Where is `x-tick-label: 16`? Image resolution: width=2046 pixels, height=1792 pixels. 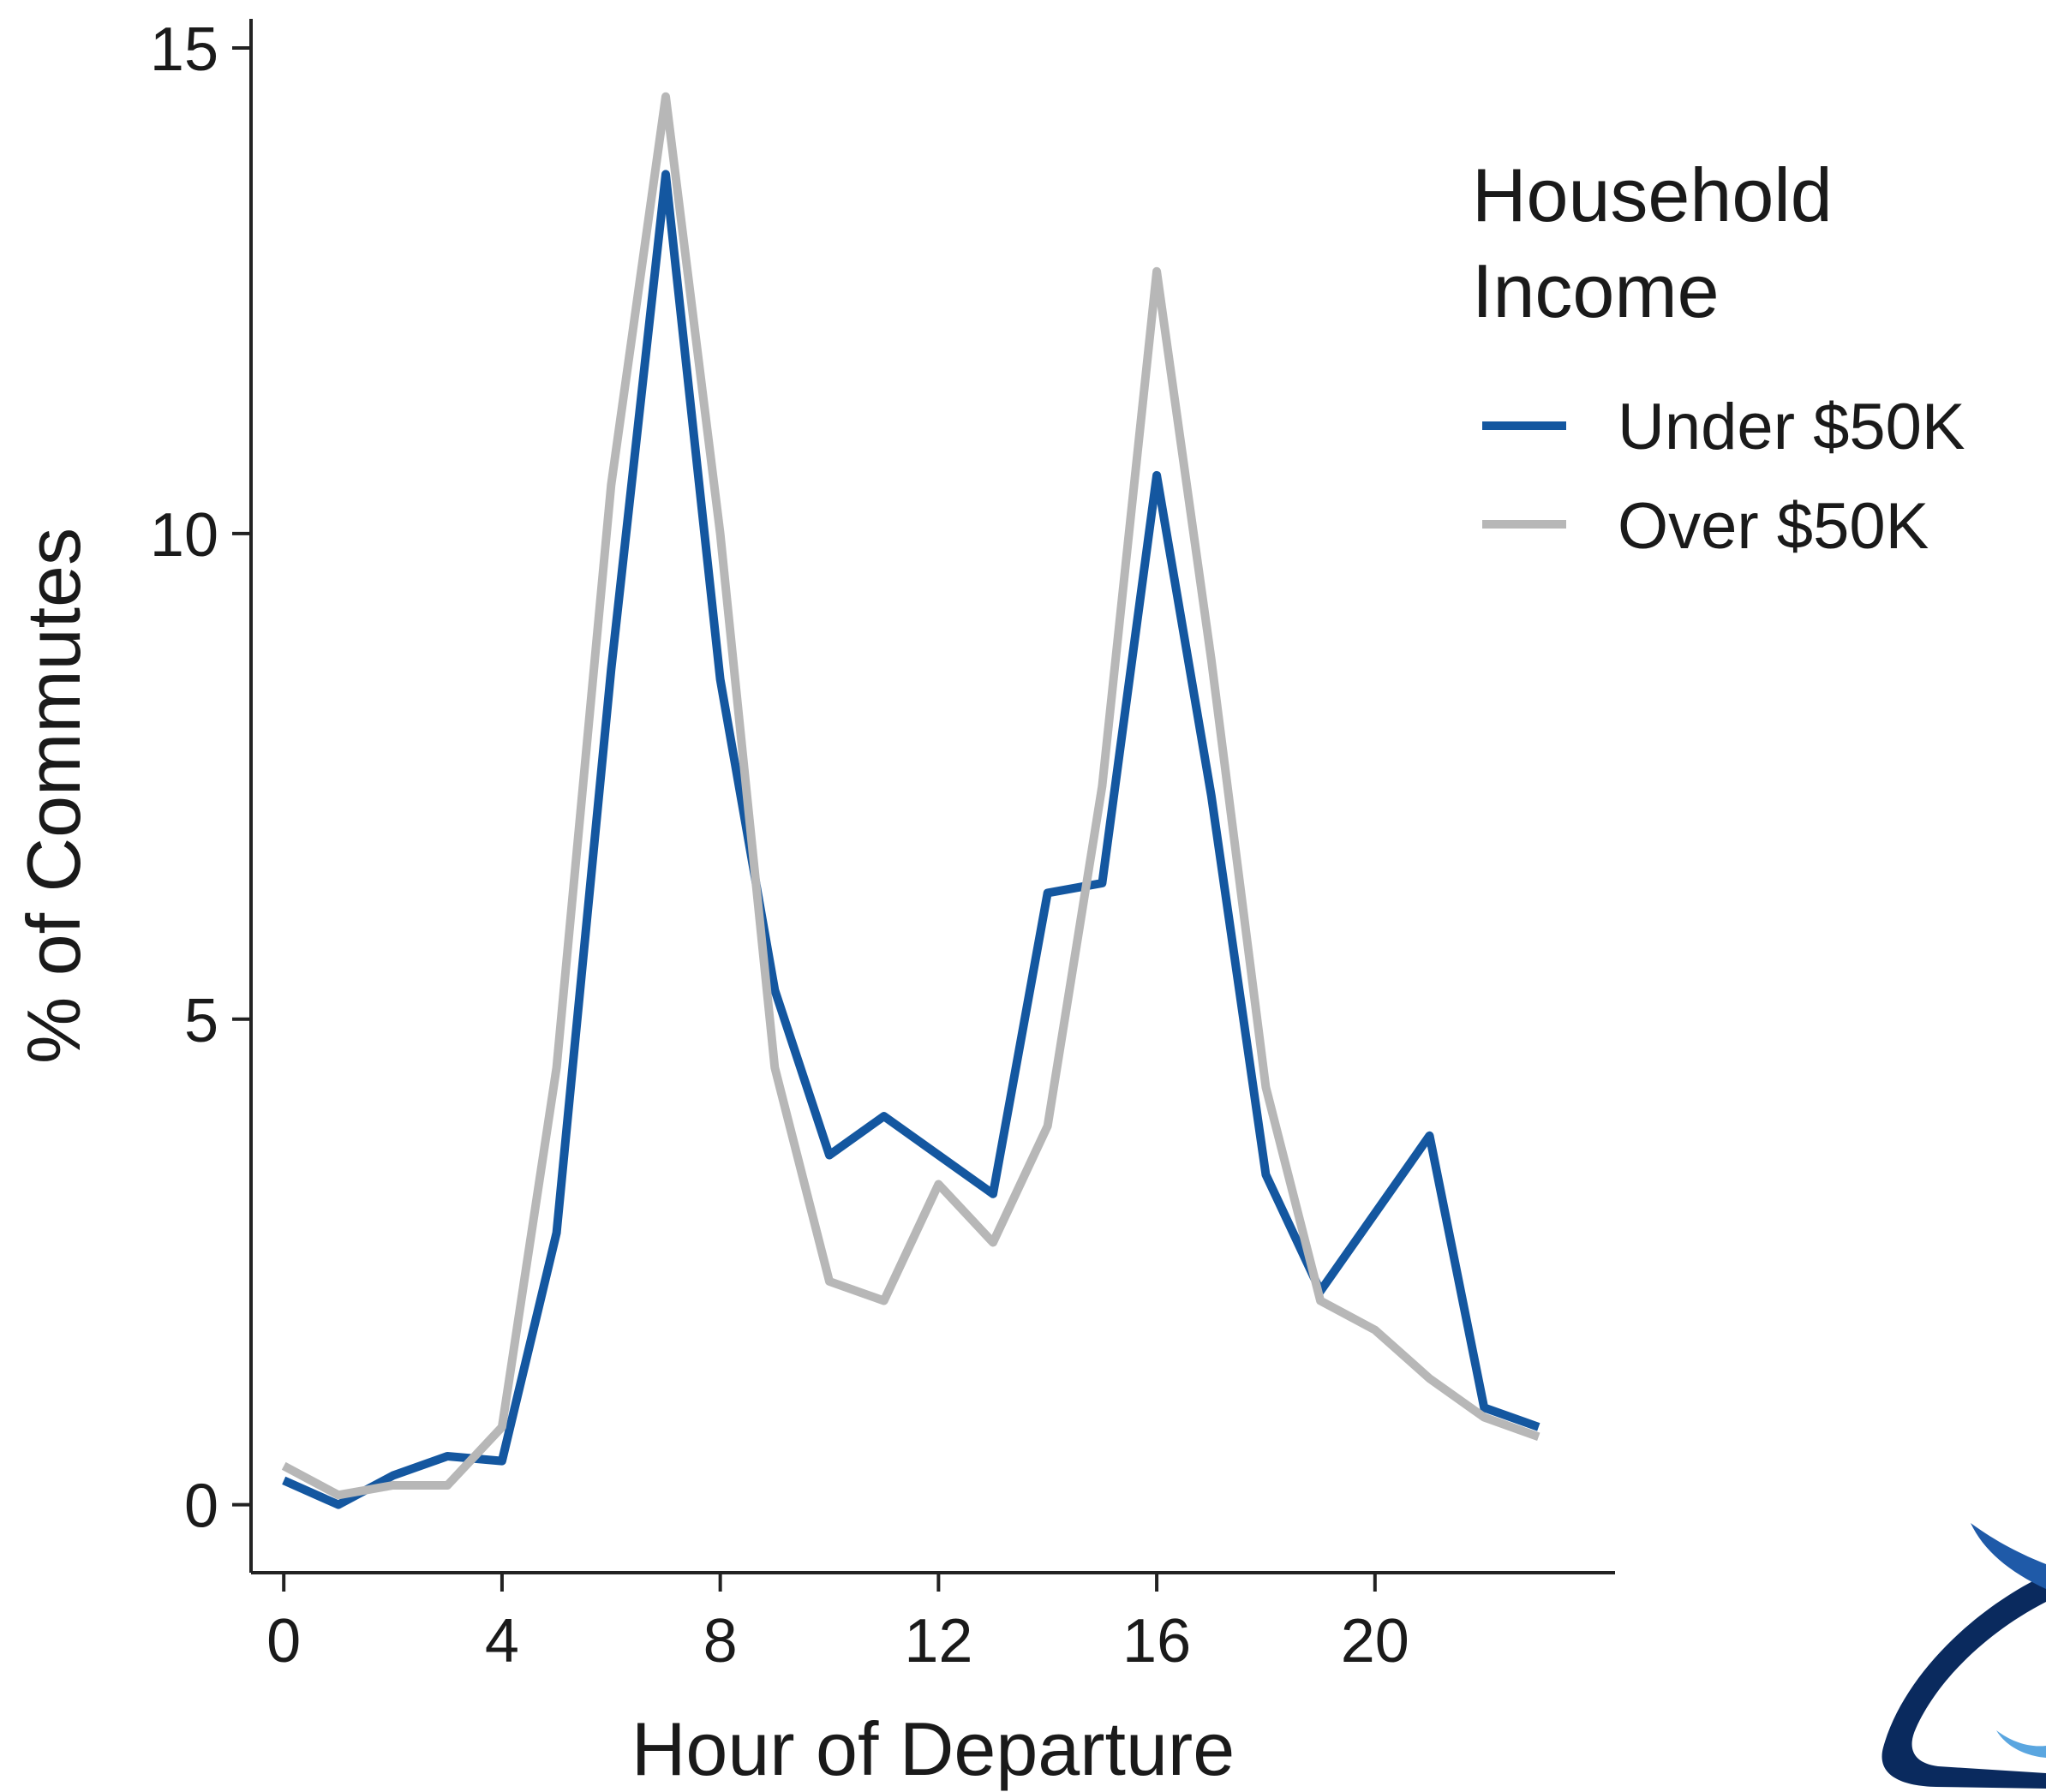 x-tick-label: 16 is located at coordinates (1157, 1641).